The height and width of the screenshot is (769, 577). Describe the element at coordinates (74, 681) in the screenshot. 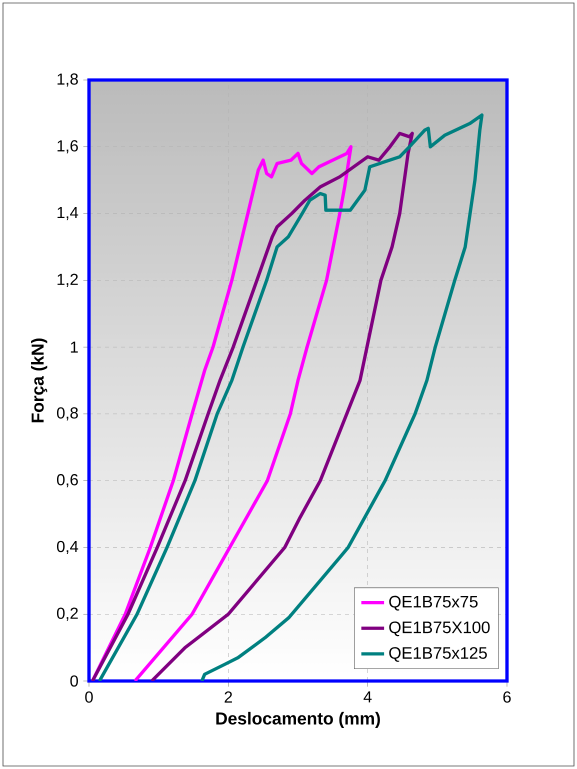

I see `y-tick-label: 0` at that location.